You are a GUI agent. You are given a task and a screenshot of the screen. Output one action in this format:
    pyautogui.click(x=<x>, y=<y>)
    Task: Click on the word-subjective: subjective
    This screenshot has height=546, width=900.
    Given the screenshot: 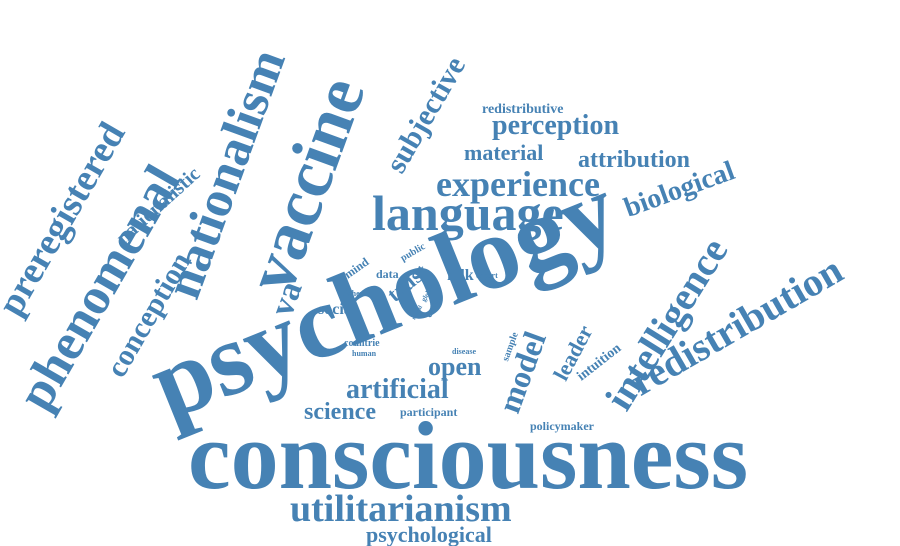 What is the action you would take?
    pyautogui.click(x=426, y=114)
    